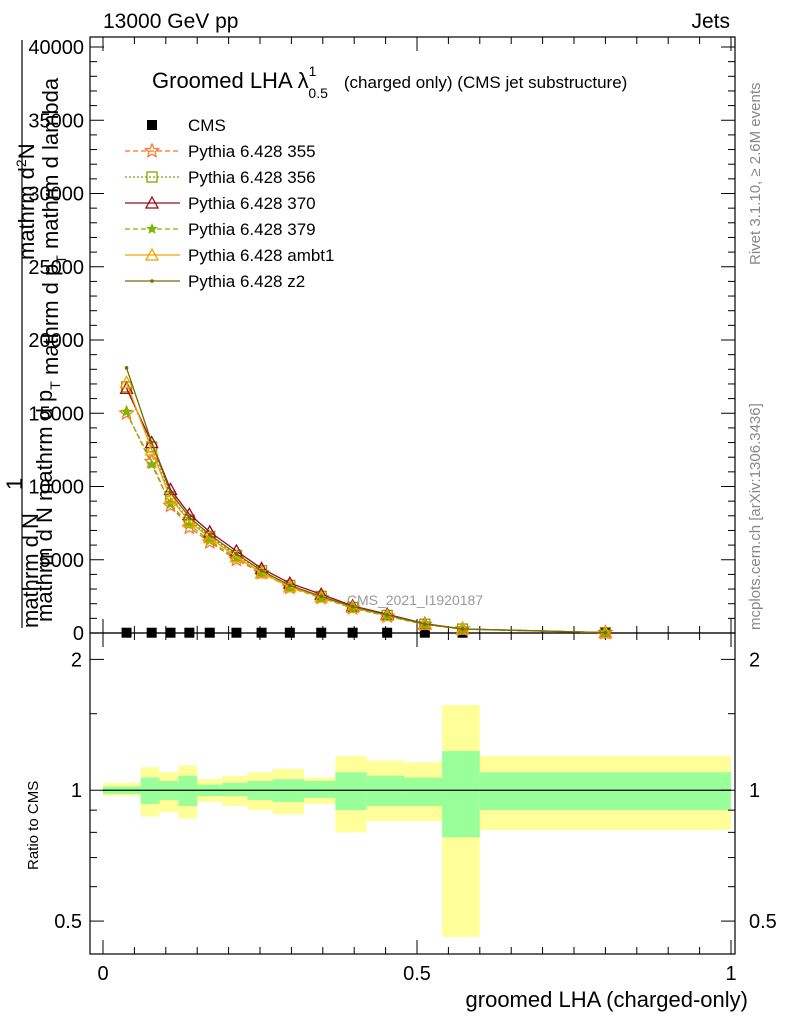 The width and height of the screenshot is (786, 1024). Describe the element at coordinates (56, 195) in the screenshot. I see `y-tick-label: 30000` at that location.